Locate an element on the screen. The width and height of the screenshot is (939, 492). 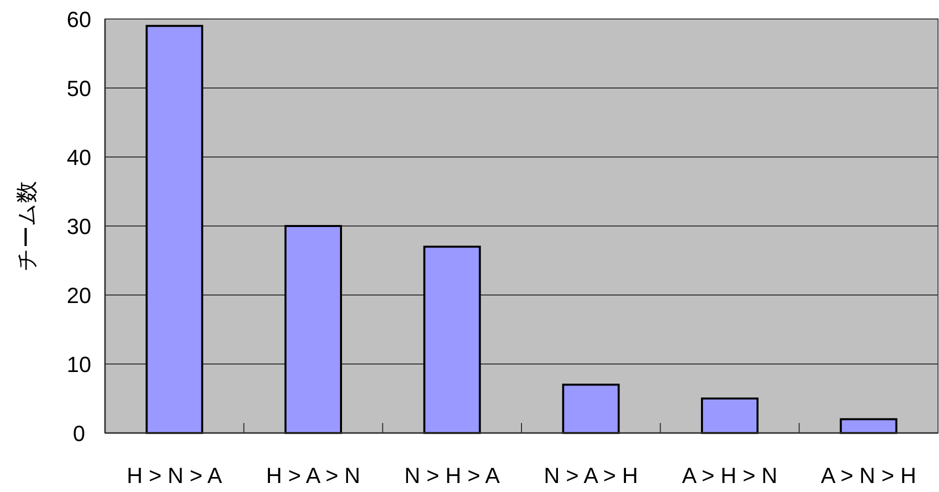
y-tick-label: 30 is located at coordinates (79, 226).